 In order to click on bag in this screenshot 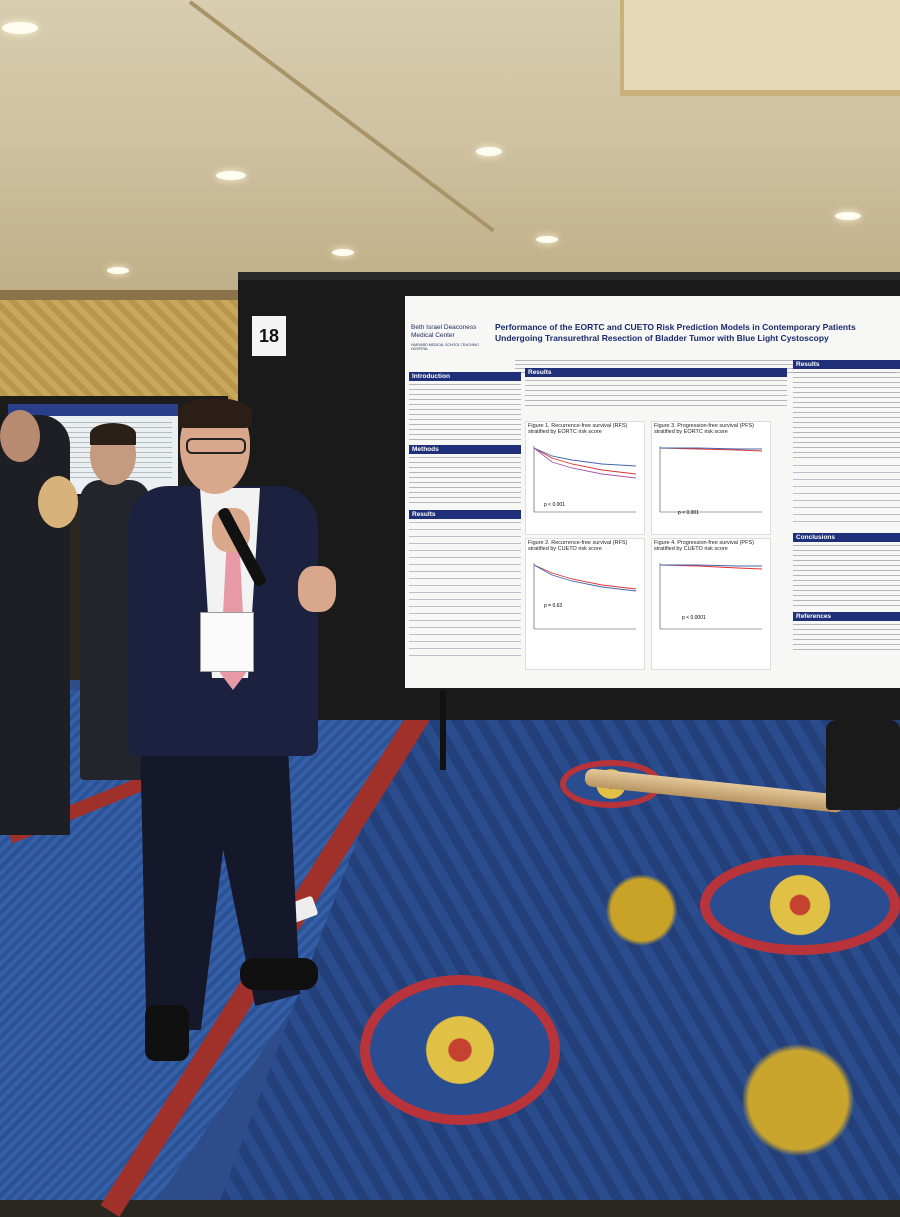, I will do `click(863, 765)`.